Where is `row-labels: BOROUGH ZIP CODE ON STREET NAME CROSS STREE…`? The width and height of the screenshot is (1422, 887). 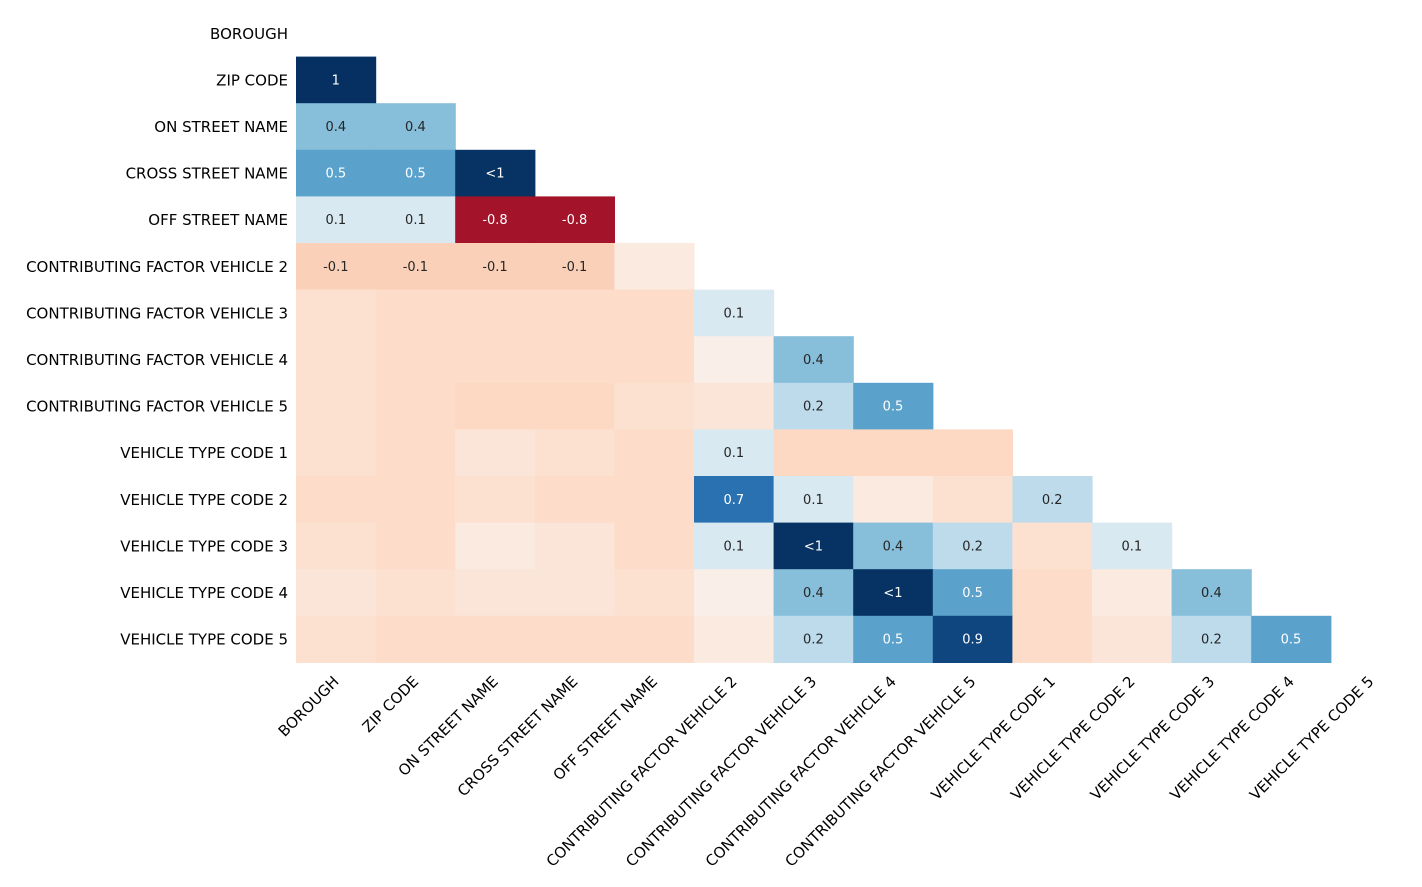 row-labels: BOROUGH ZIP CODE ON STREET NAME CROSS STREE… is located at coordinates (157, 337).